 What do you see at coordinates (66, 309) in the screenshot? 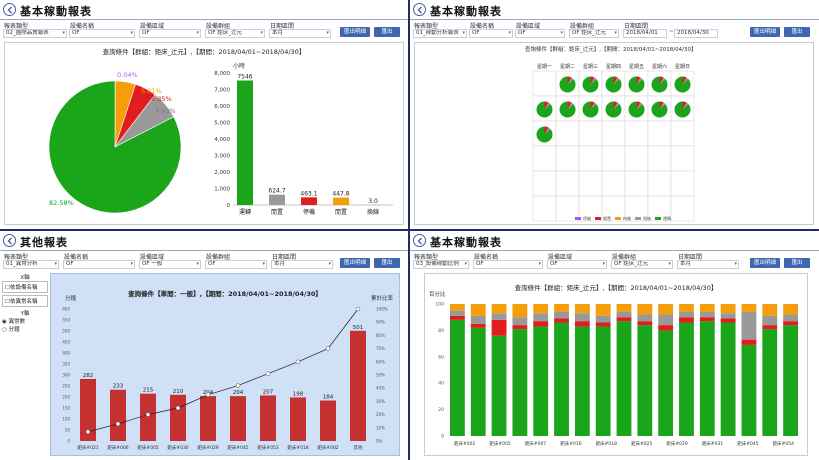
I see `y-tick-label: 600` at bounding box center [66, 309].